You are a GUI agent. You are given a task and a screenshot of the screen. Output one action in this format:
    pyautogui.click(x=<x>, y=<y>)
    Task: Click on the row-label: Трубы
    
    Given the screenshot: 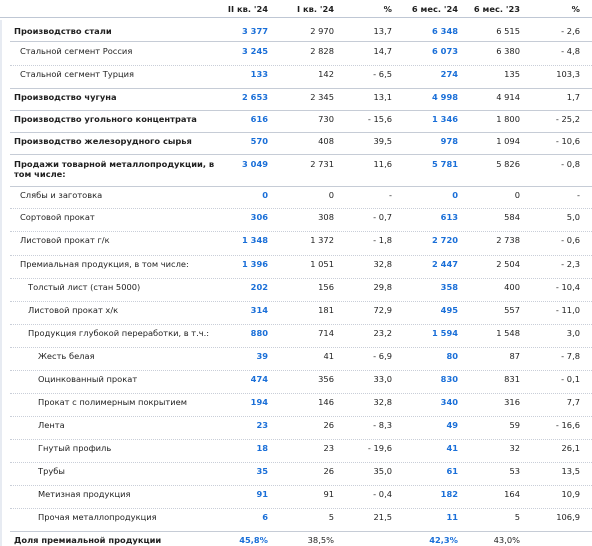 What is the action you would take?
    pyautogui.click(x=51, y=471)
    